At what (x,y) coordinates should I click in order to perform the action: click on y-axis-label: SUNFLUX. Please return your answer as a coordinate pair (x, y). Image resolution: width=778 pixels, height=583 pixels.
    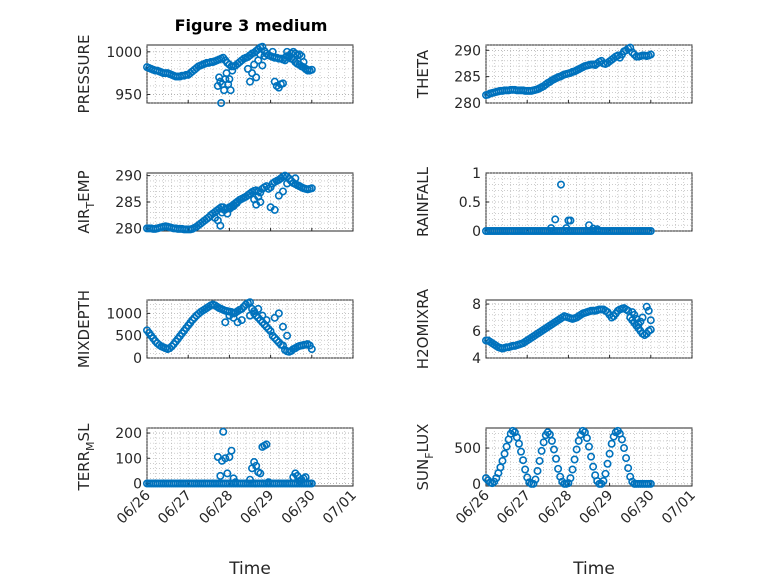
    Looking at the image, I should click on (425, 457).